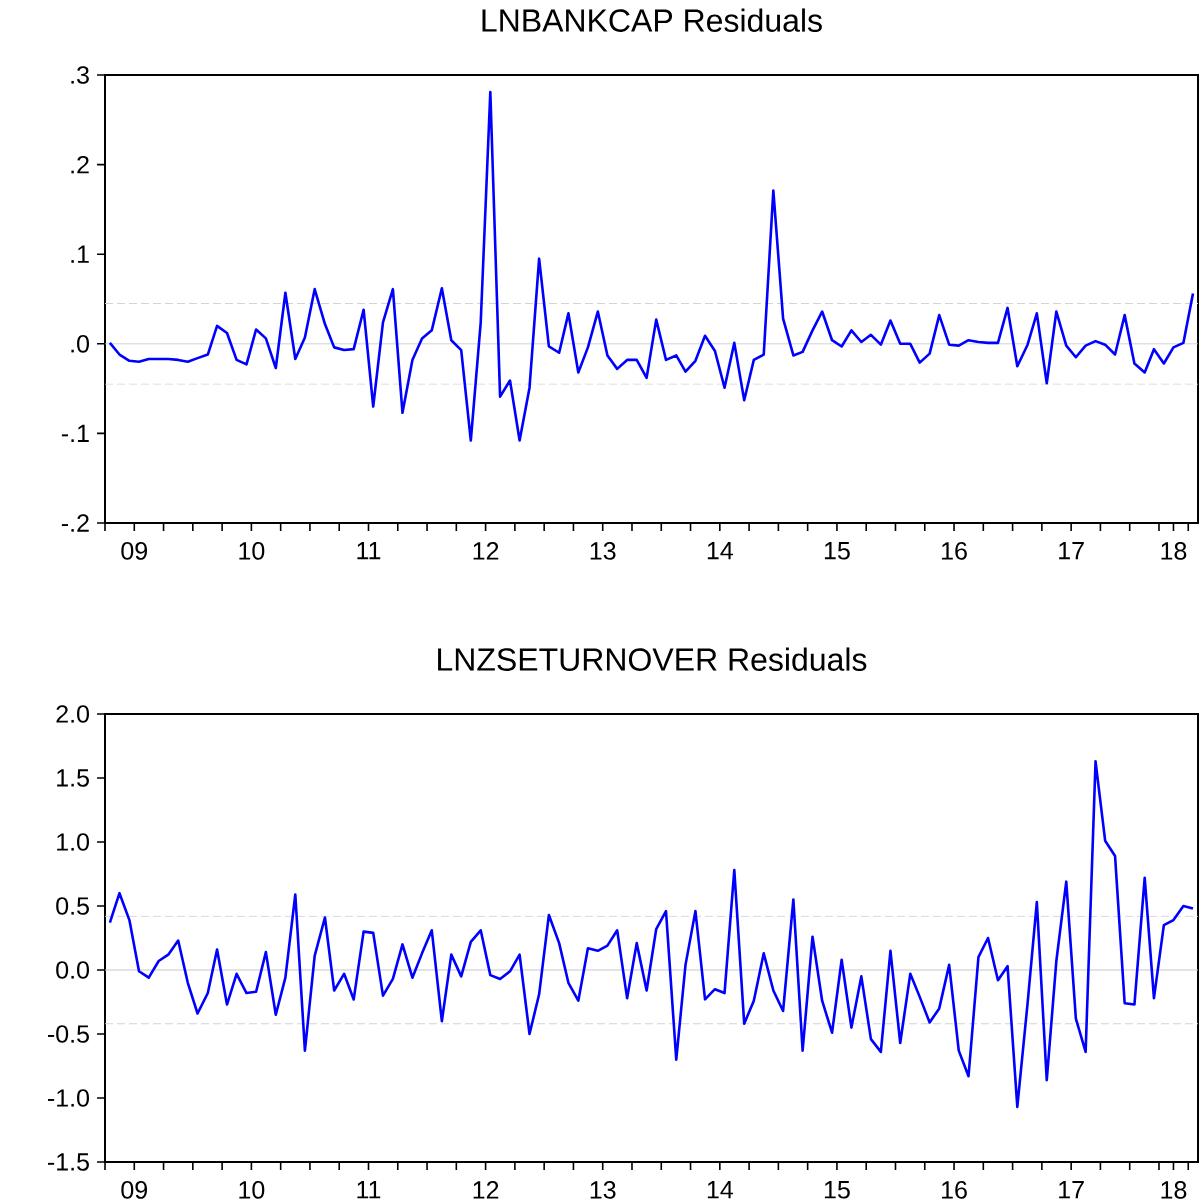 Image resolution: width=1203 pixels, height=1204 pixels. What do you see at coordinates (68, 1034) in the screenshot?
I see `y-tick-label: -0.5` at bounding box center [68, 1034].